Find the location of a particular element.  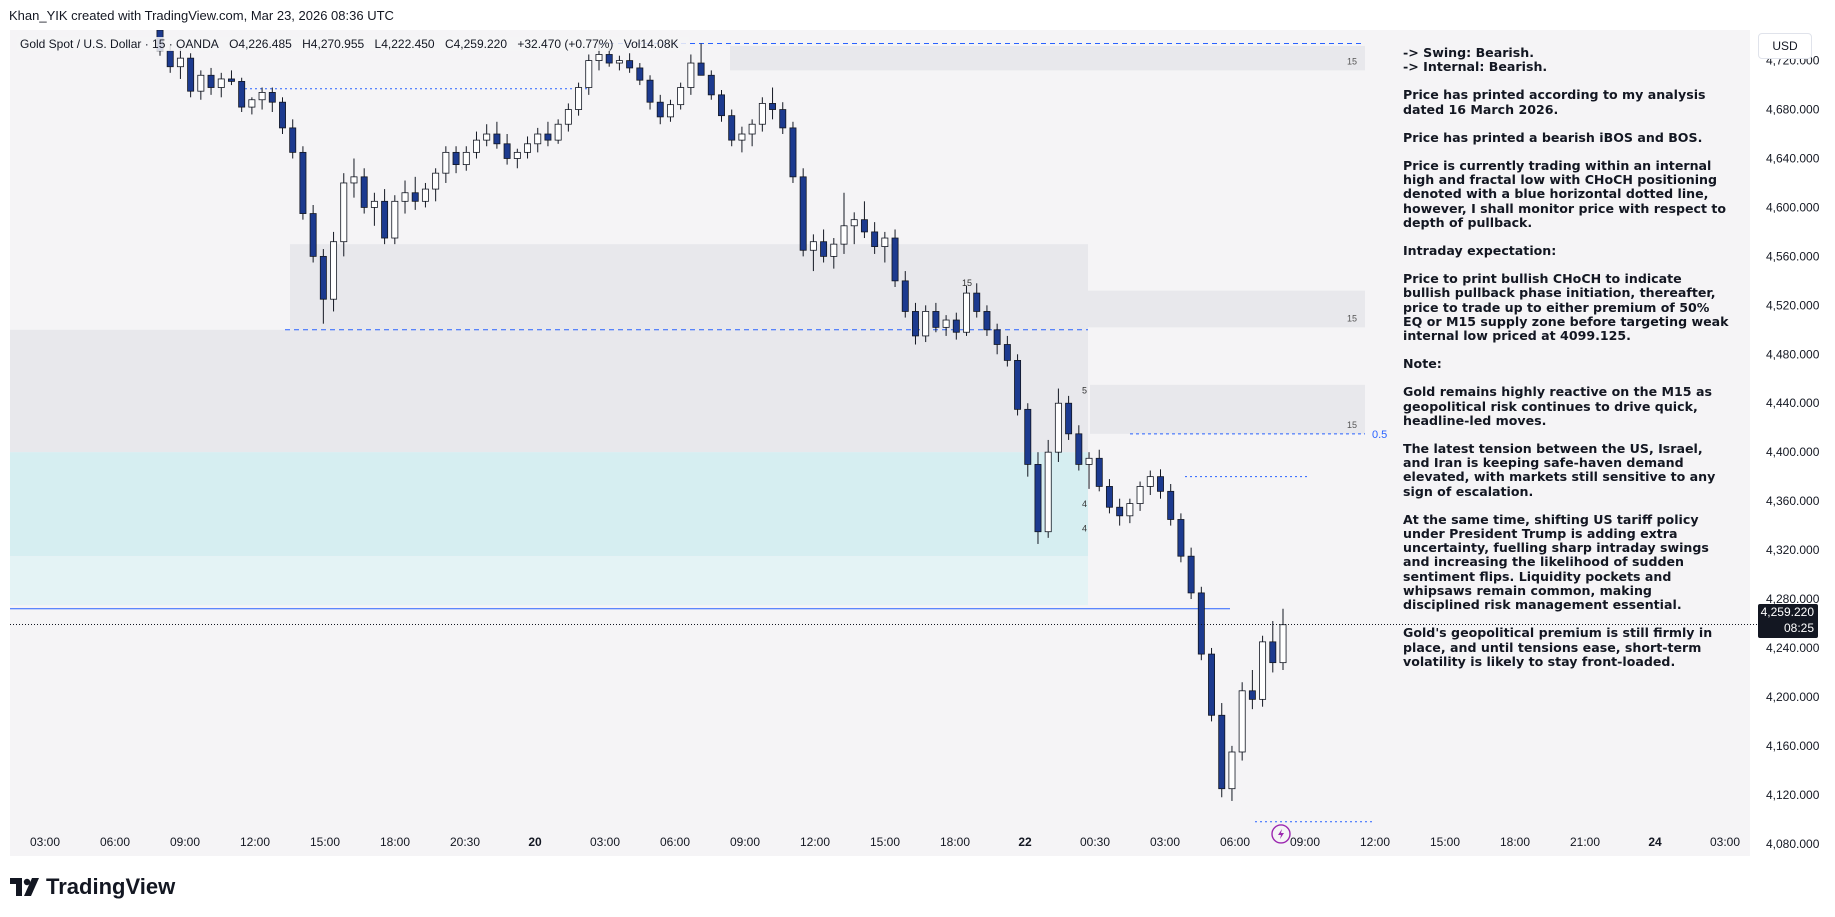

event-marker is located at coordinates (1281, 834).